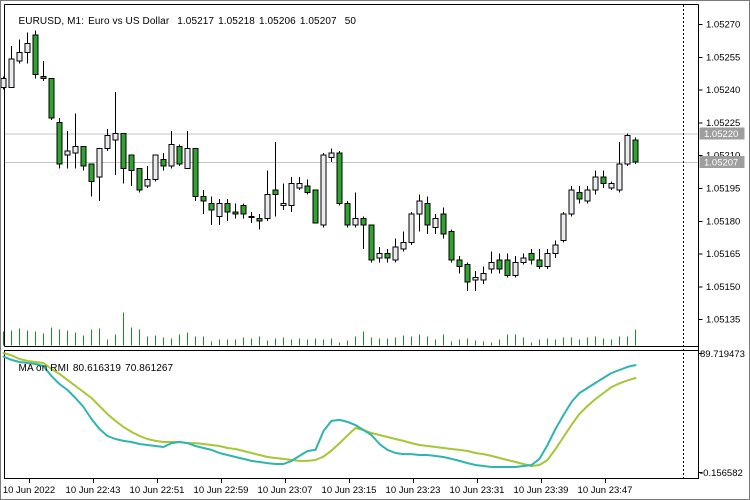  I want to click on bid-price-label-bg, so click(722, 161).